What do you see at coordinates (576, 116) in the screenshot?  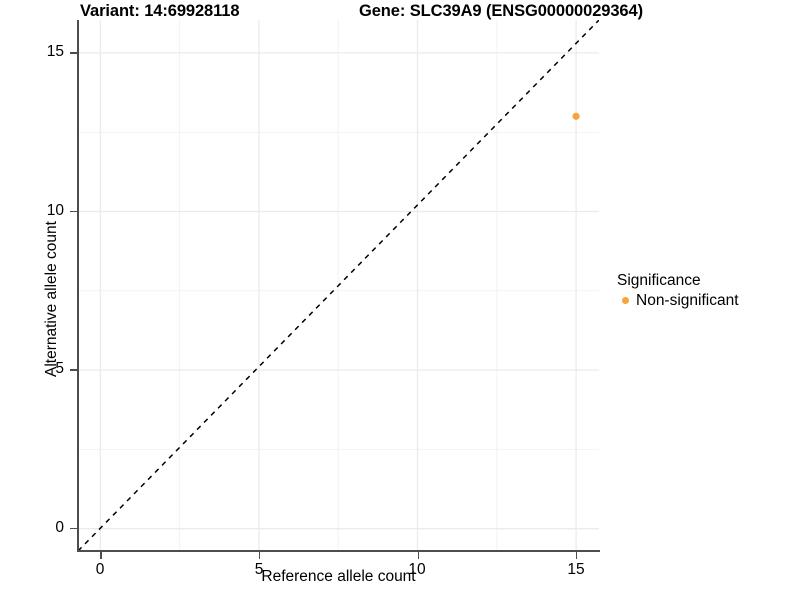 I see `data-point-nonsignificant` at bounding box center [576, 116].